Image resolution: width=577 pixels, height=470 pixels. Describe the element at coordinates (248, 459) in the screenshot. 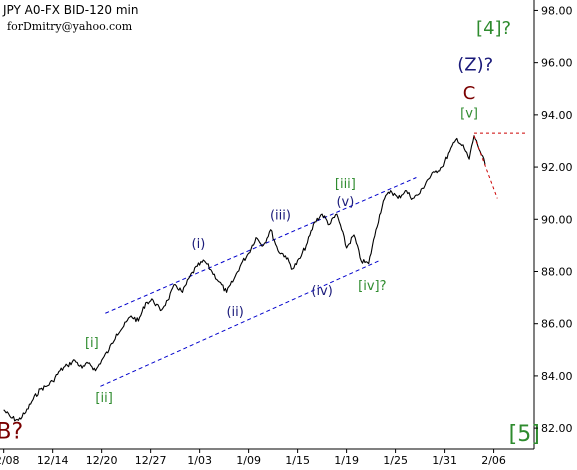

I see `x-tick-label: 1/09` at that location.